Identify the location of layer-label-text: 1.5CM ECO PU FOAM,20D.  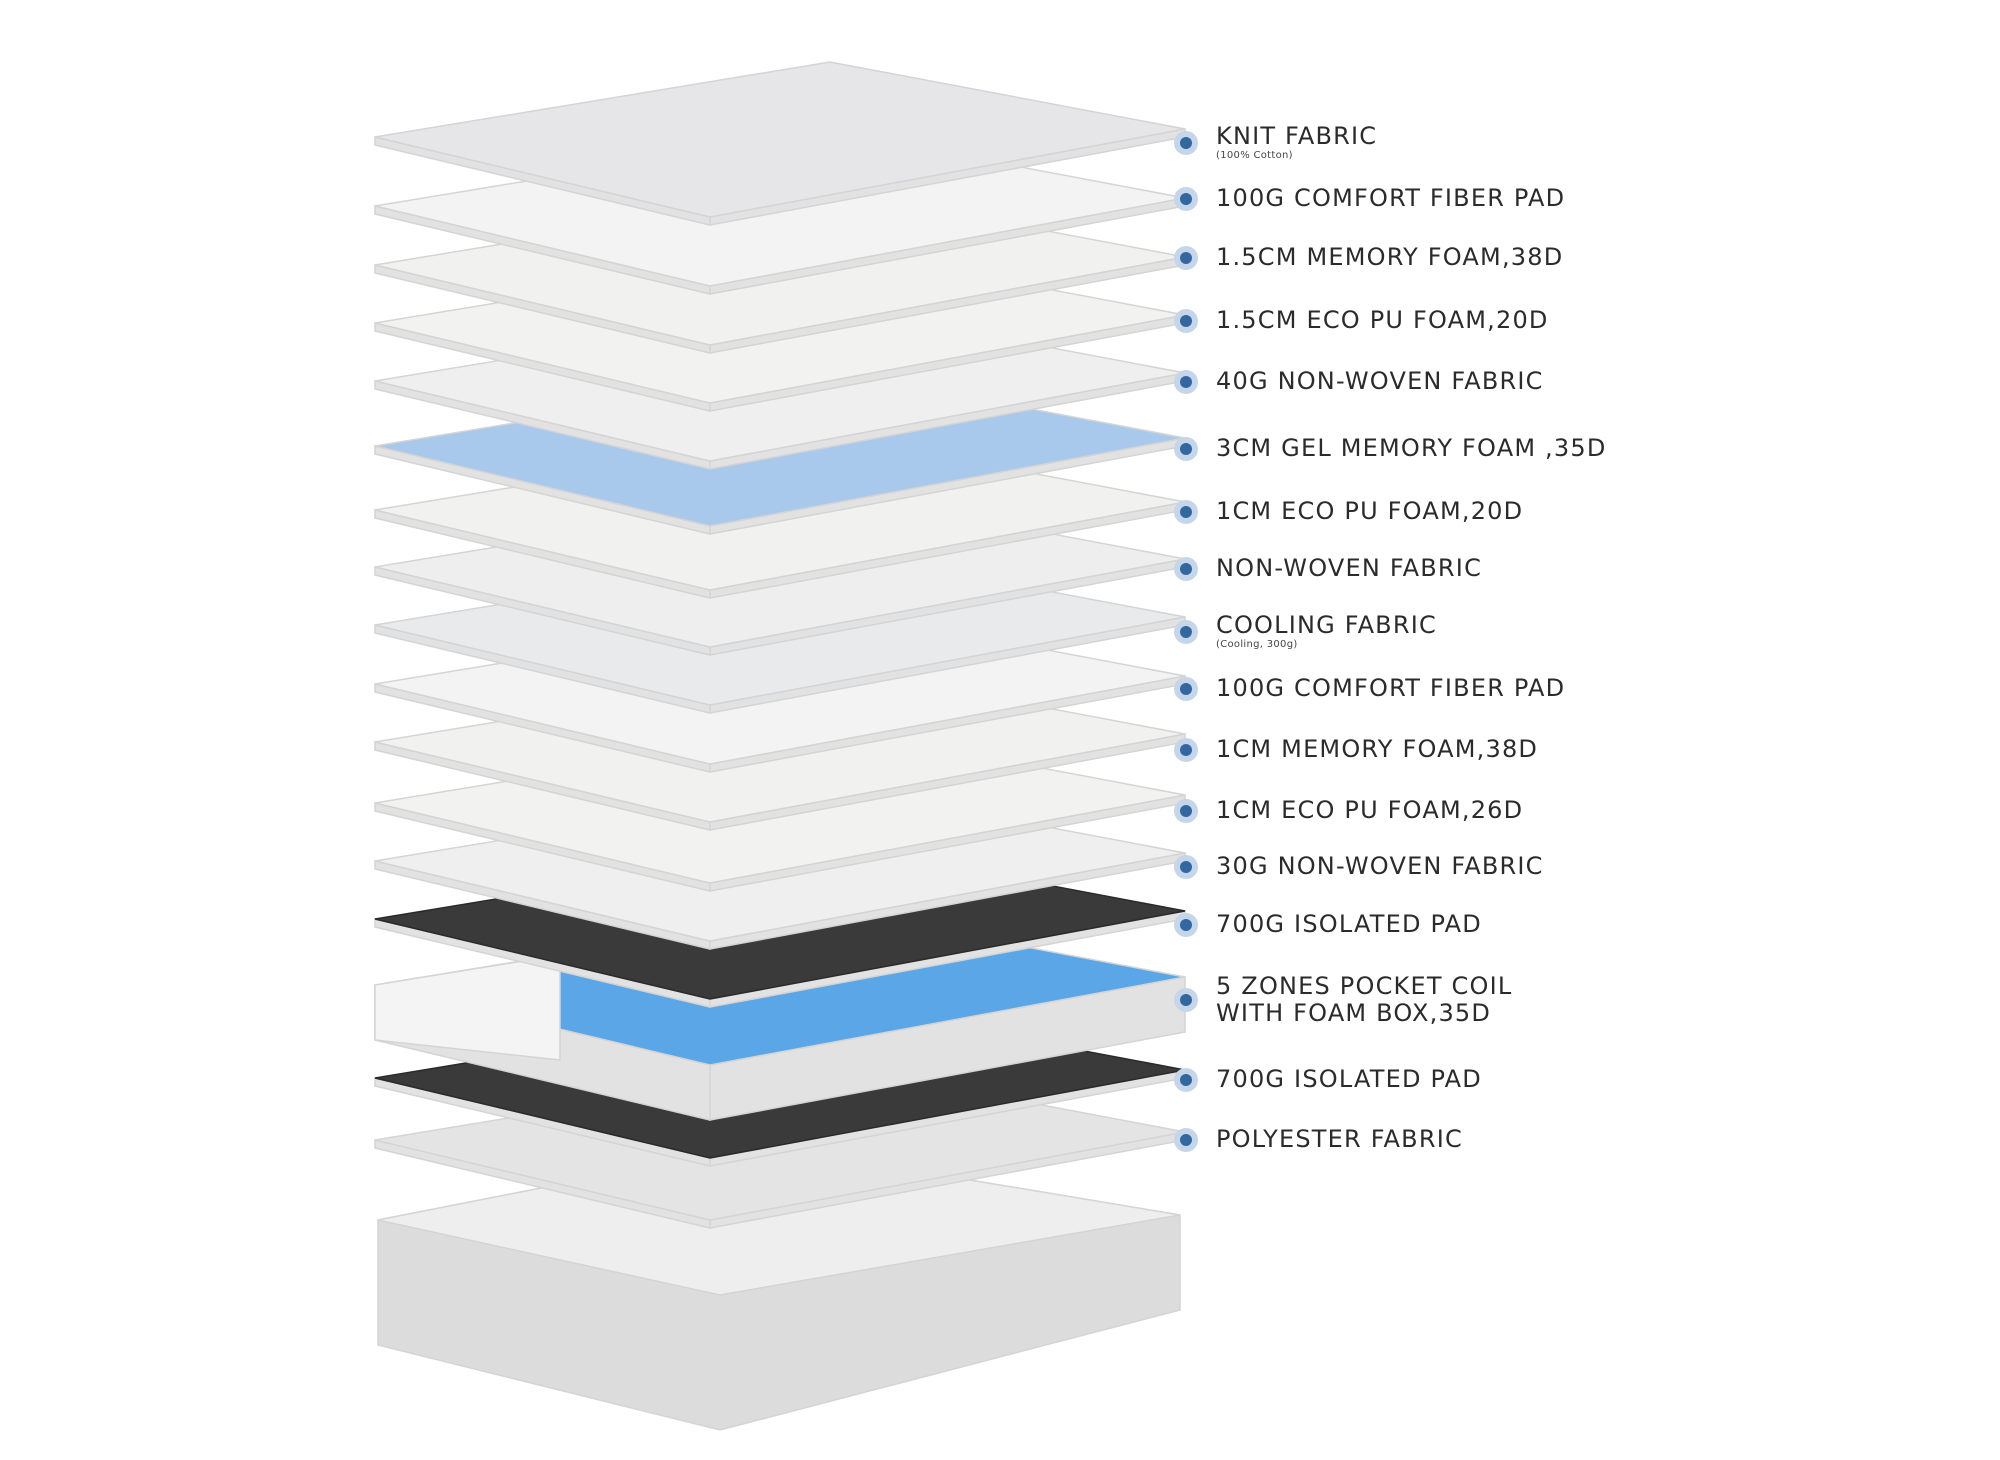
(1382, 320).